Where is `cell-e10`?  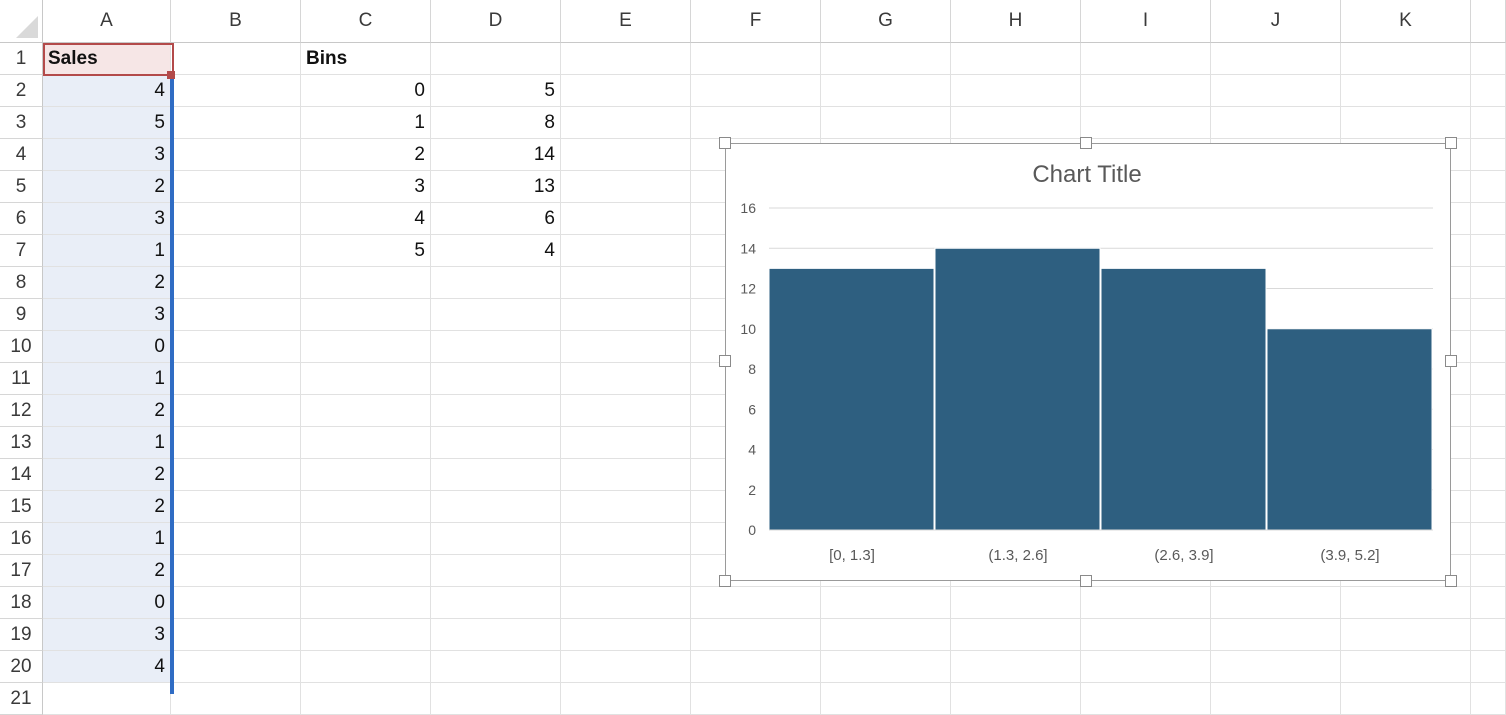
cell-e10 is located at coordinates (626, 347).